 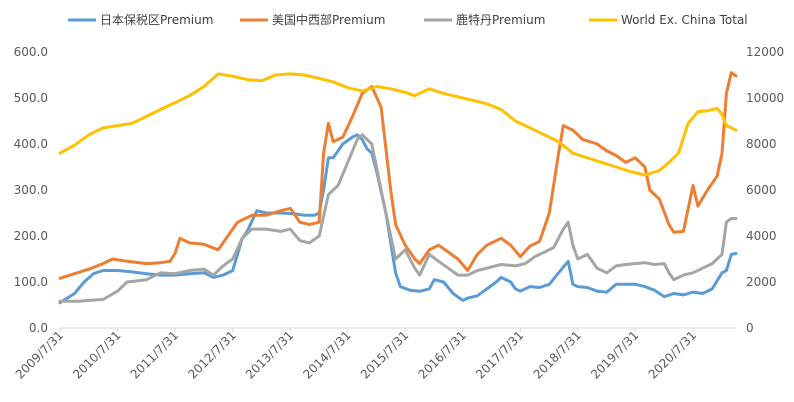 What do you see at coordinates (765, 52) in the screenshot?
I see `y-right-tick-label: 12000` at bounding box center [765, 52].